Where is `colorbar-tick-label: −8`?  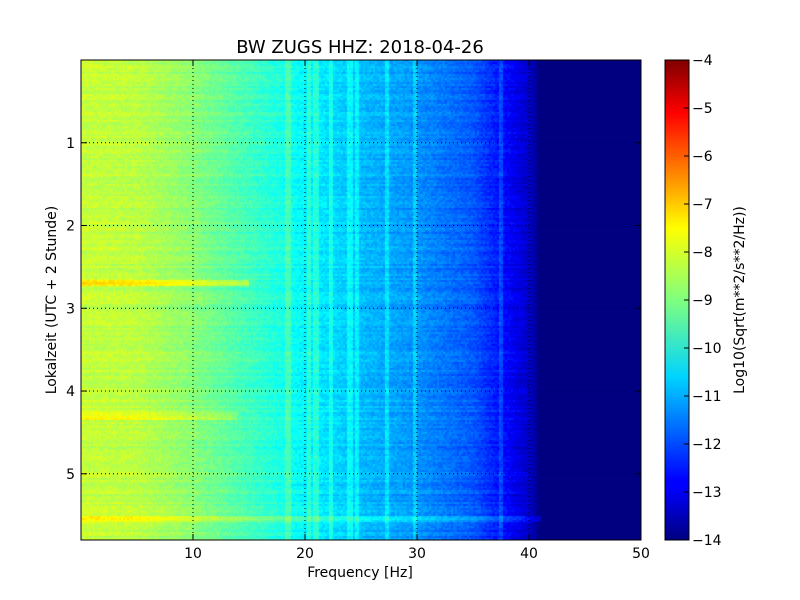
colorbar-tick-label: −8 is located at coordinates (702, 253).